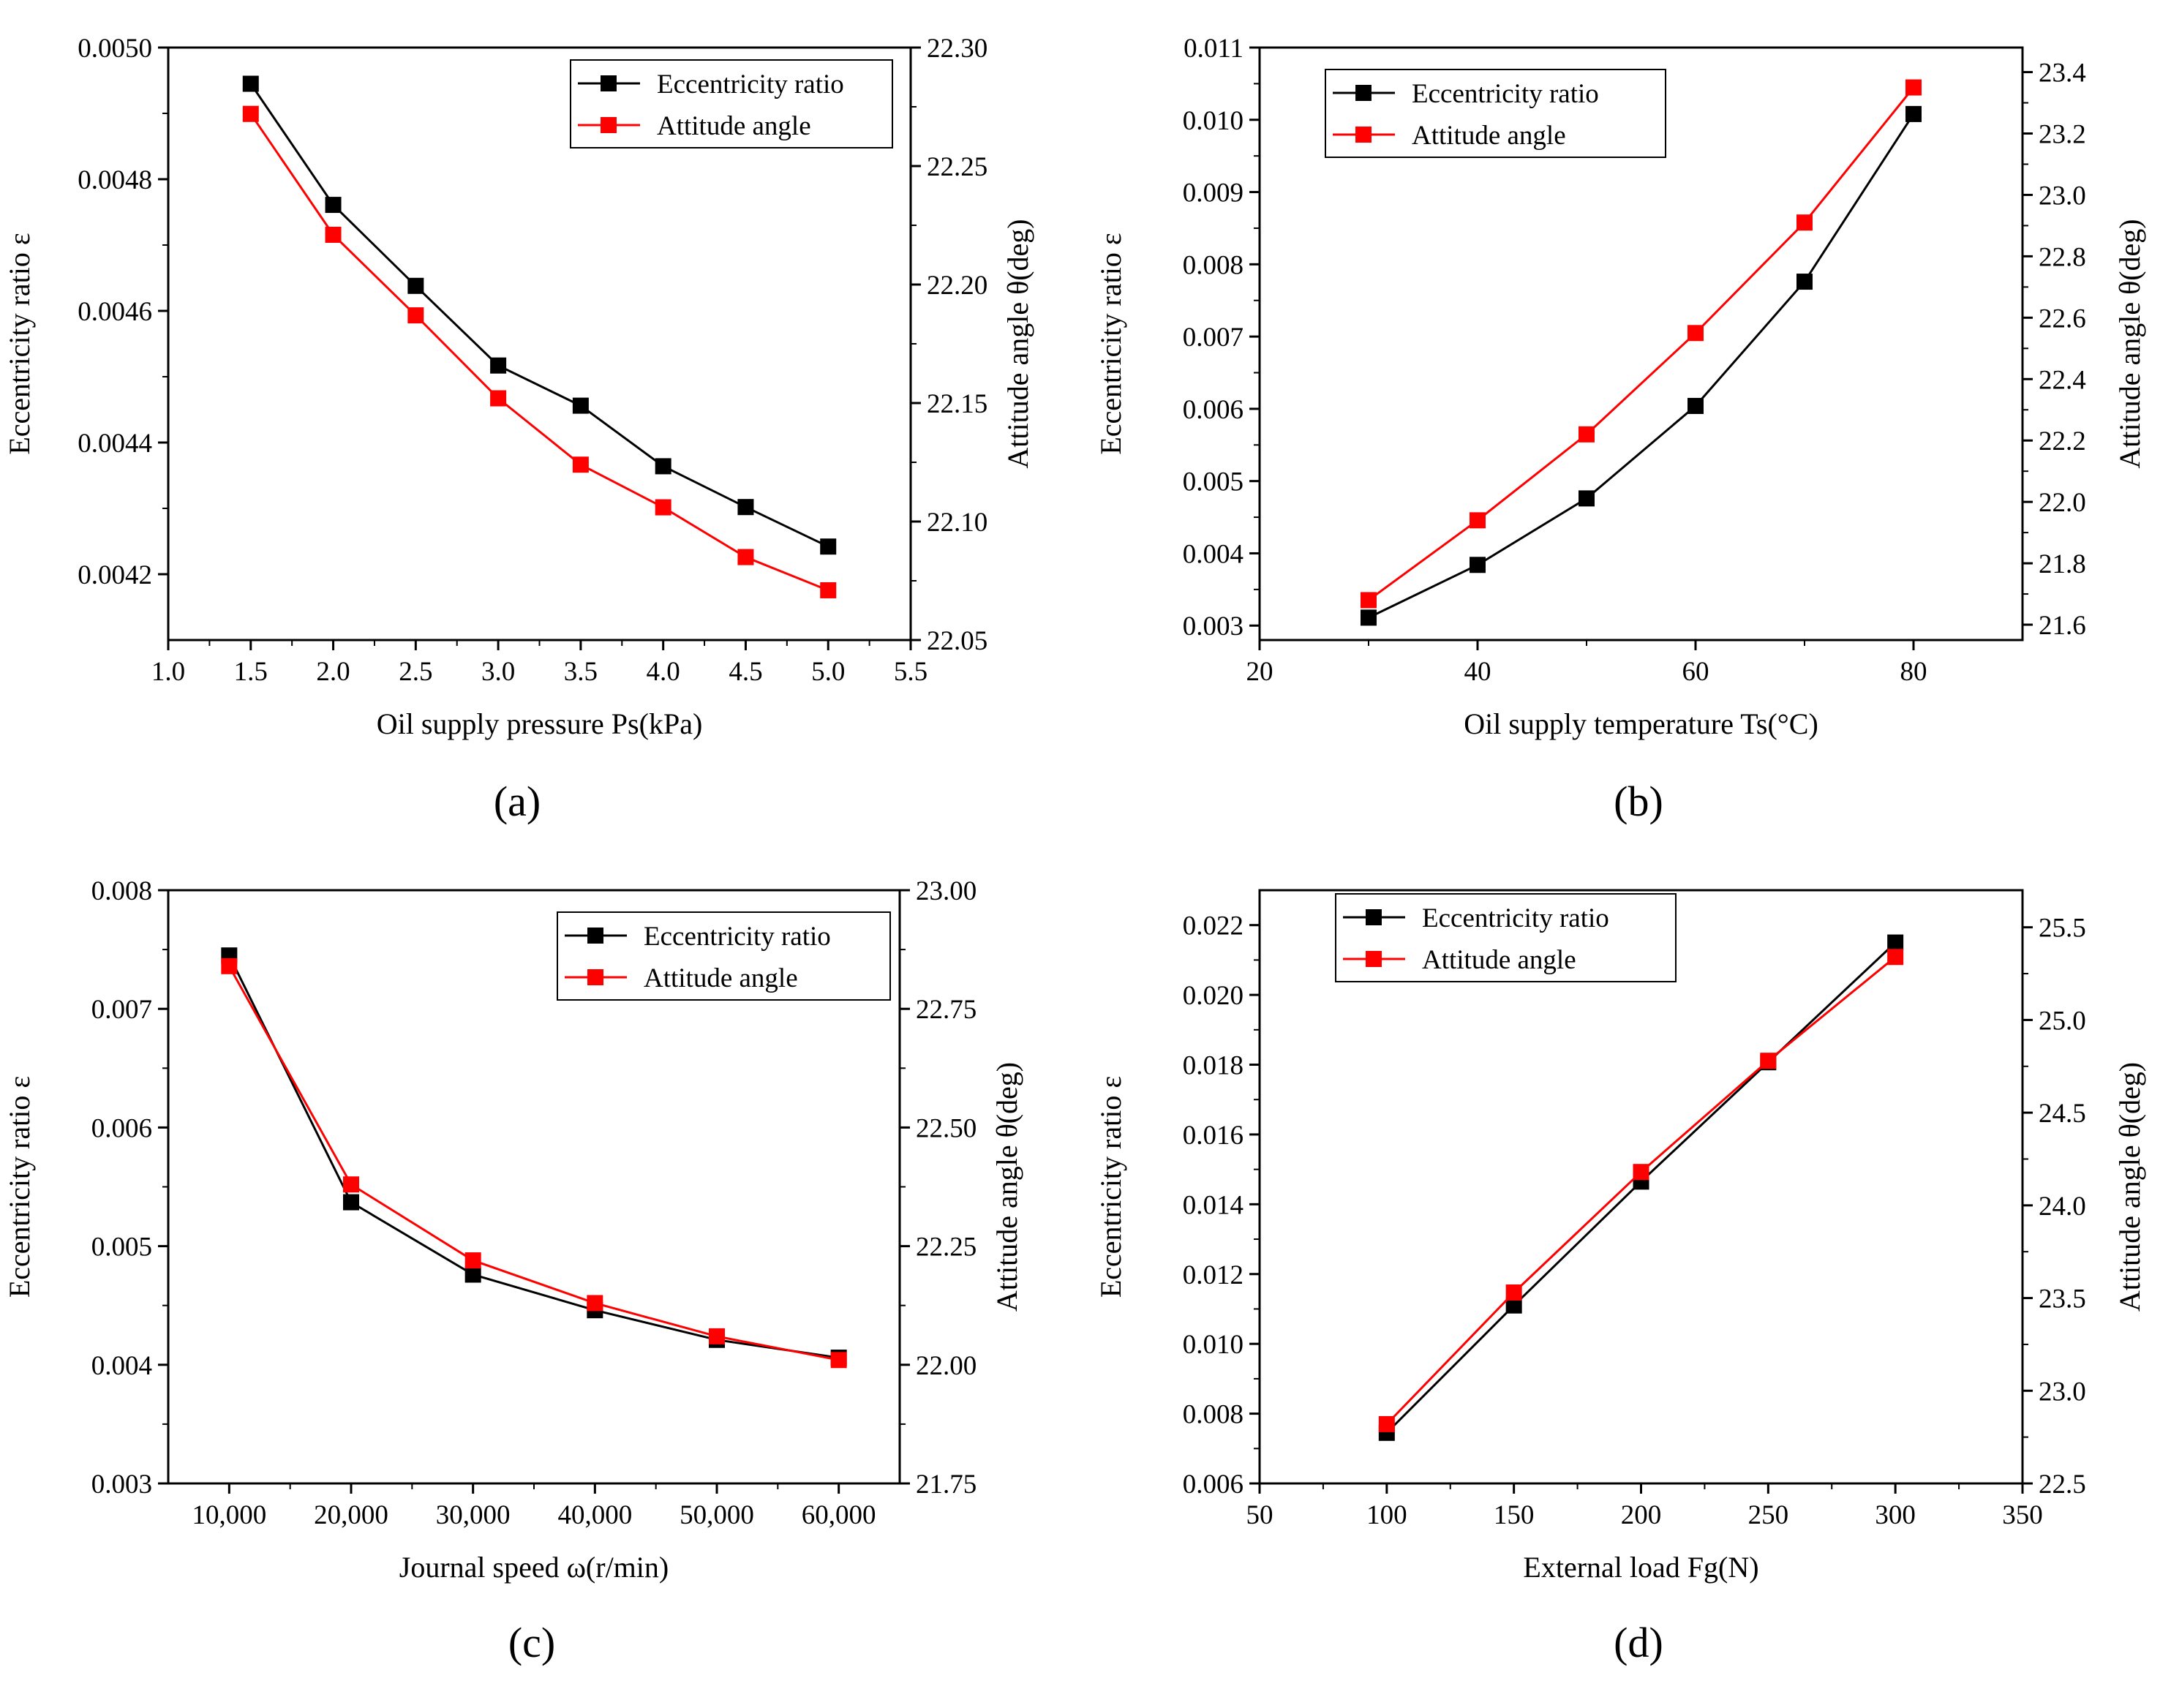 This screenshot has width=2171, height=1708. What do you see at coordinates (115, 180) in the screenshot?
I see `y-left-tick-label: 0.0048` at bounding box center [115, 180].